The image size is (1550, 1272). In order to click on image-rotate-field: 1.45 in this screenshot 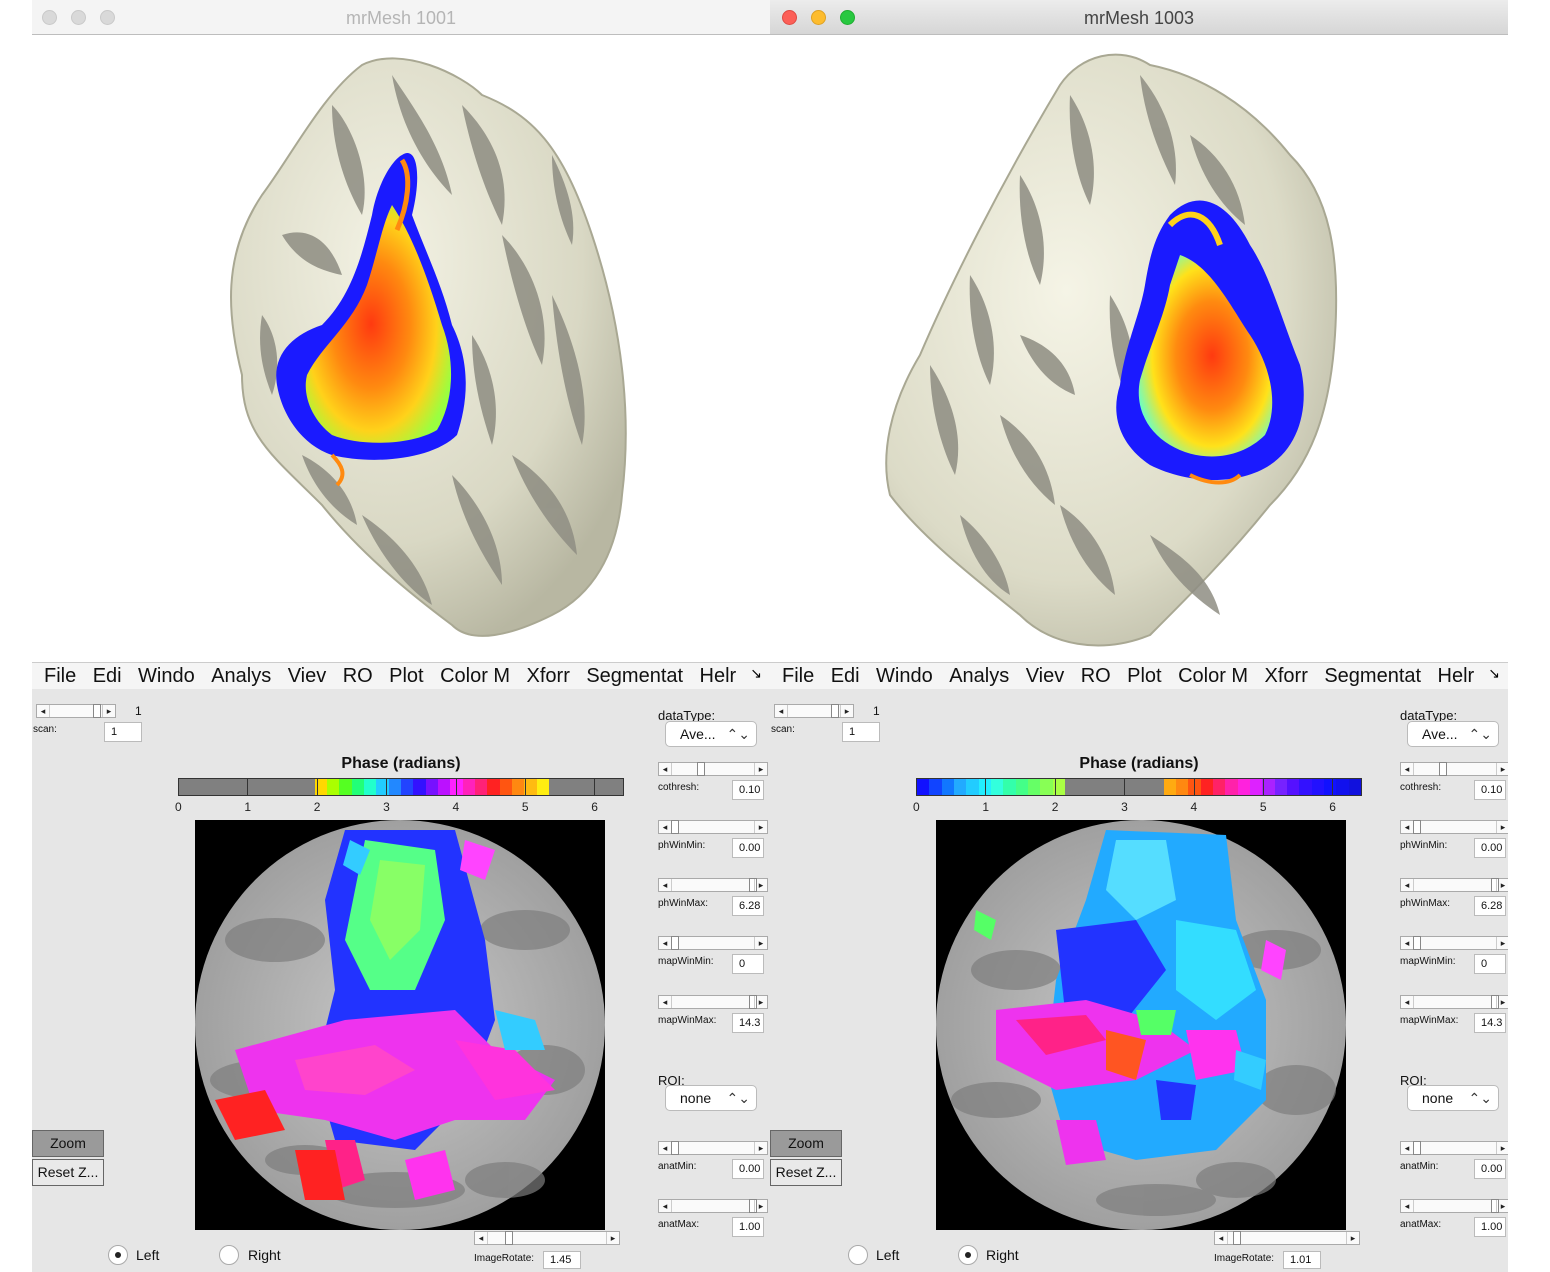, I will do `click(562, 1260)`.